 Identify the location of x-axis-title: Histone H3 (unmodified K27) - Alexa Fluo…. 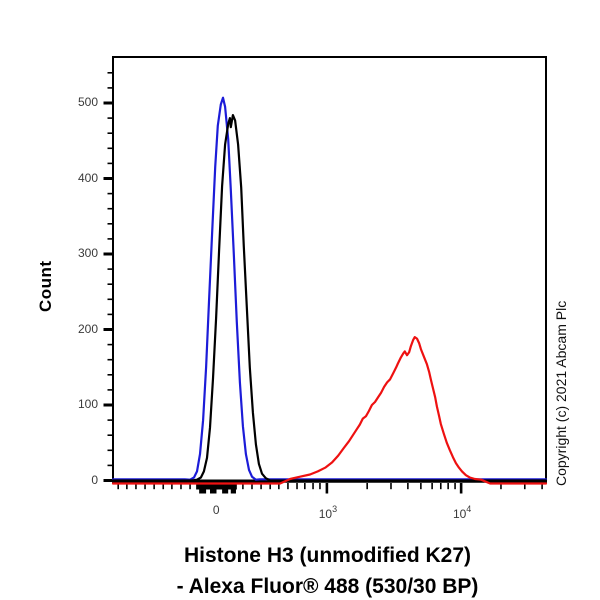
(327, 570).